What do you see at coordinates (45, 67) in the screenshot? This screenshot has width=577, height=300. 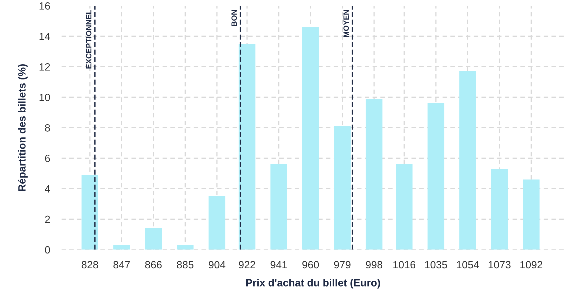 I see `y-tick-label: 12` at bounding box center [45, 67].